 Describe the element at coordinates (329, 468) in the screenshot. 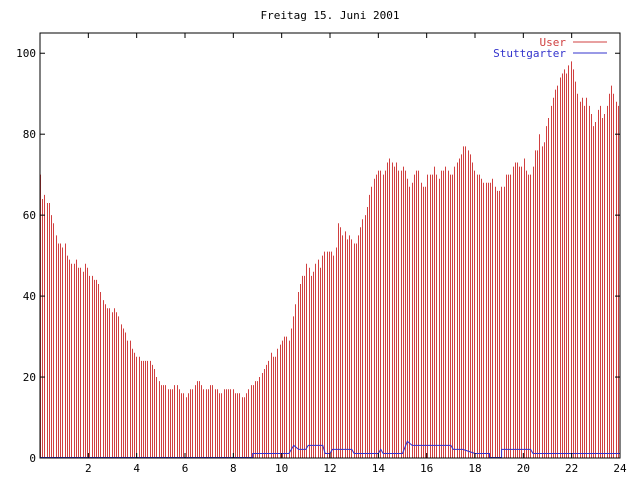

I see `x-tick-label: 12` at that location.